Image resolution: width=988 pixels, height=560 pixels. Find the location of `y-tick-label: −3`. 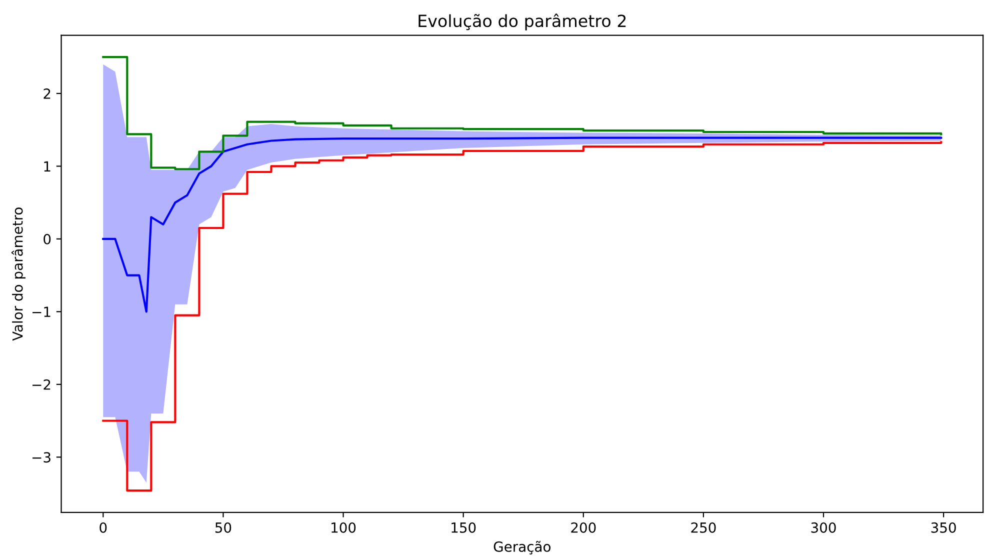

y-tick-label: −3 is located at coordinates (41, 457).